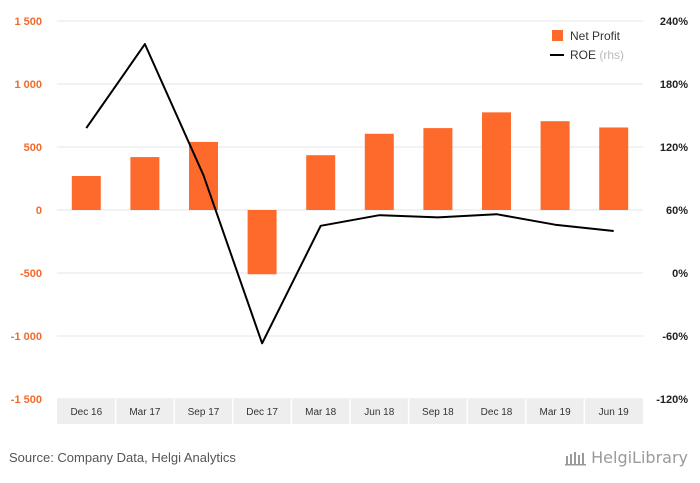 The image size is (700, 483). I want to click on y-left-tick-label: 1 000, so click(28, 85).